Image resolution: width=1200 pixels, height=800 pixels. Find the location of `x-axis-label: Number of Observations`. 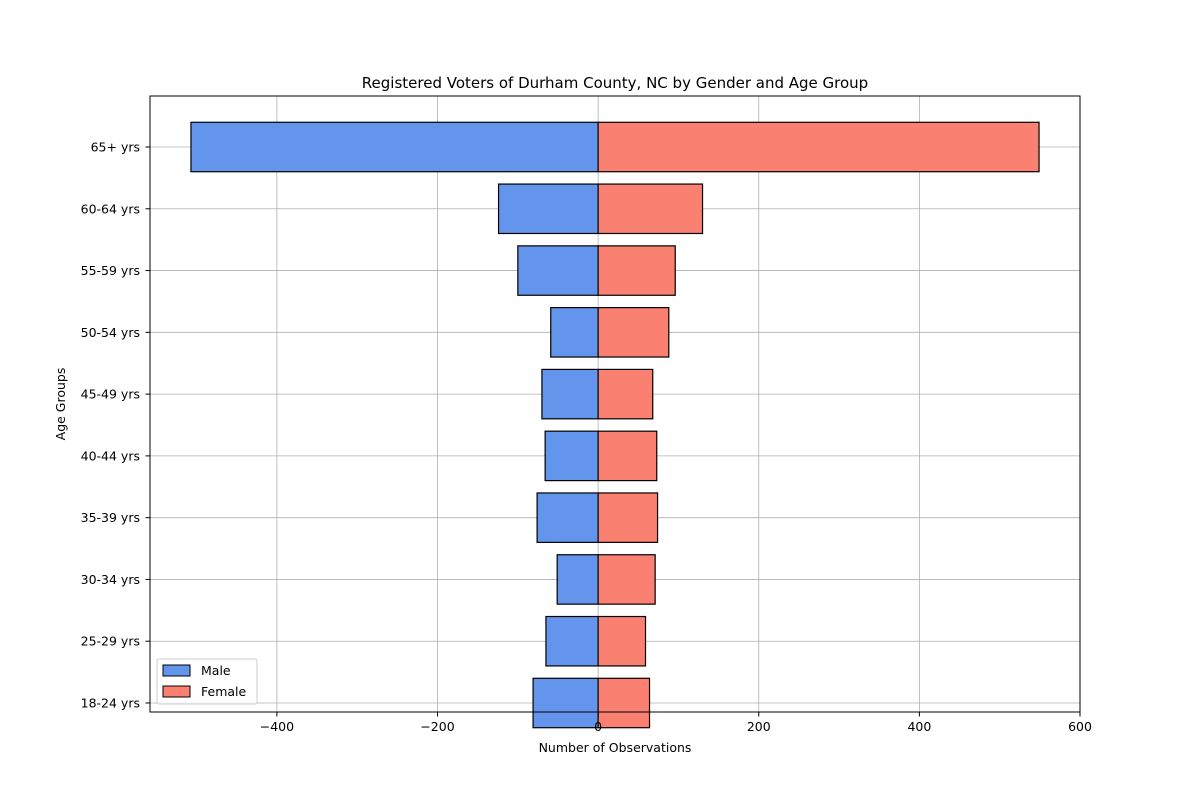

x-axis-label: Number of Observations is located at coordinates (615, 747).